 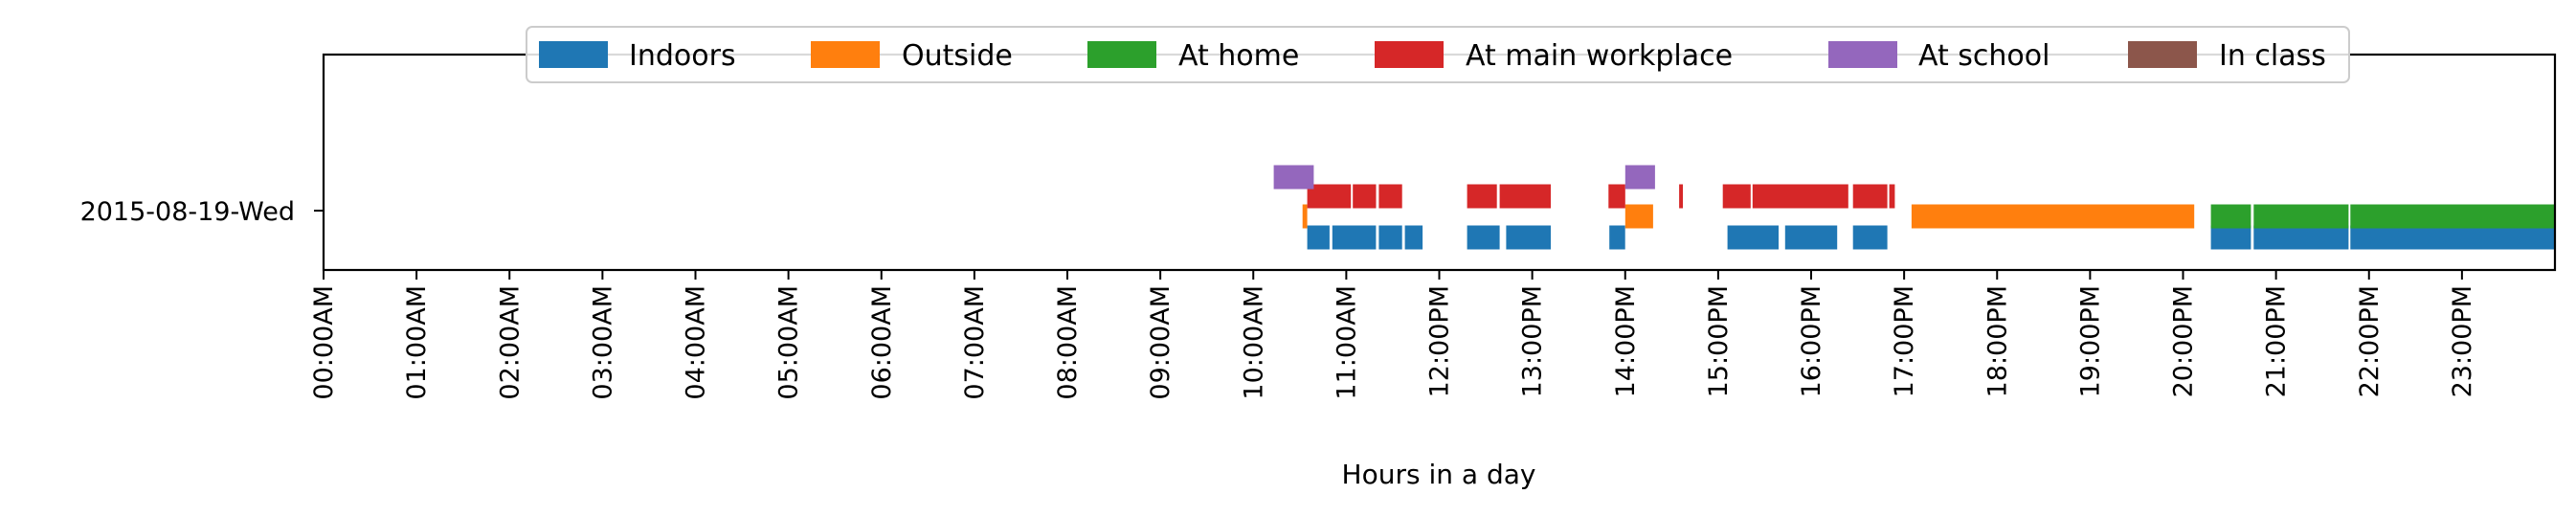 I want to click on bars-layer, so click(x=1914, y=207).